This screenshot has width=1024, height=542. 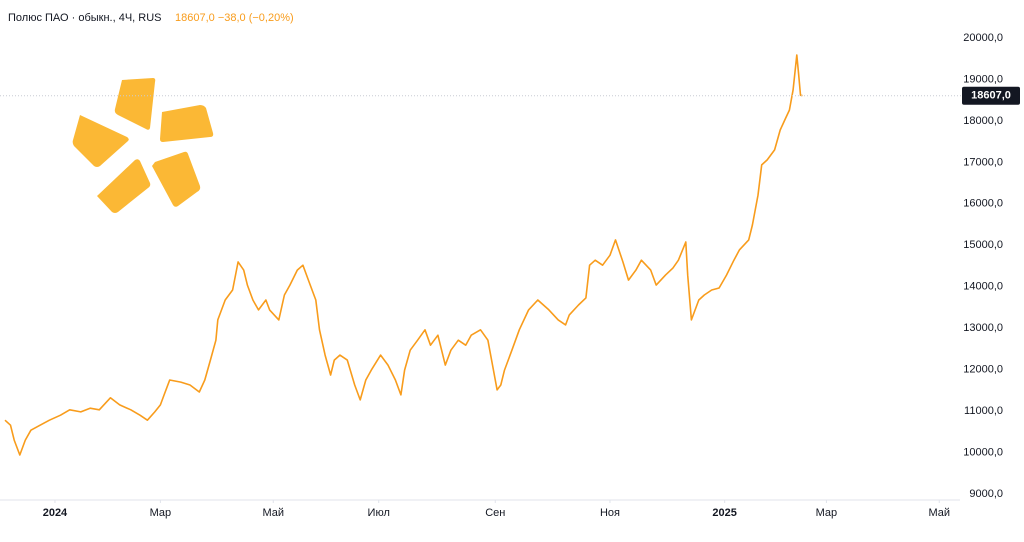 What do you see at coordinates (983, 452) in the screenshot?
I see `y-tick-label: 10000,0` at bounding box center [983, 452].